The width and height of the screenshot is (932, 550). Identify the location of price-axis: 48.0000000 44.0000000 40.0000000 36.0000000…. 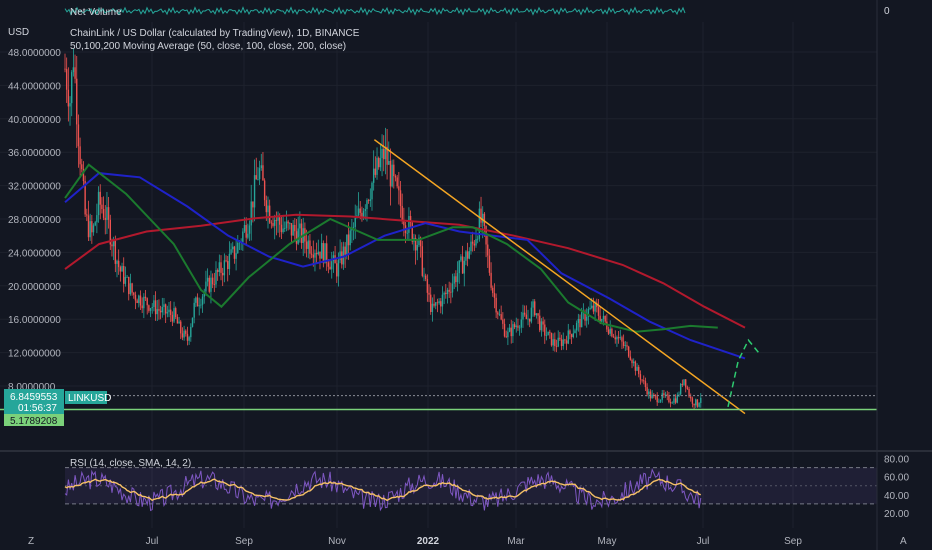
(34, 220).